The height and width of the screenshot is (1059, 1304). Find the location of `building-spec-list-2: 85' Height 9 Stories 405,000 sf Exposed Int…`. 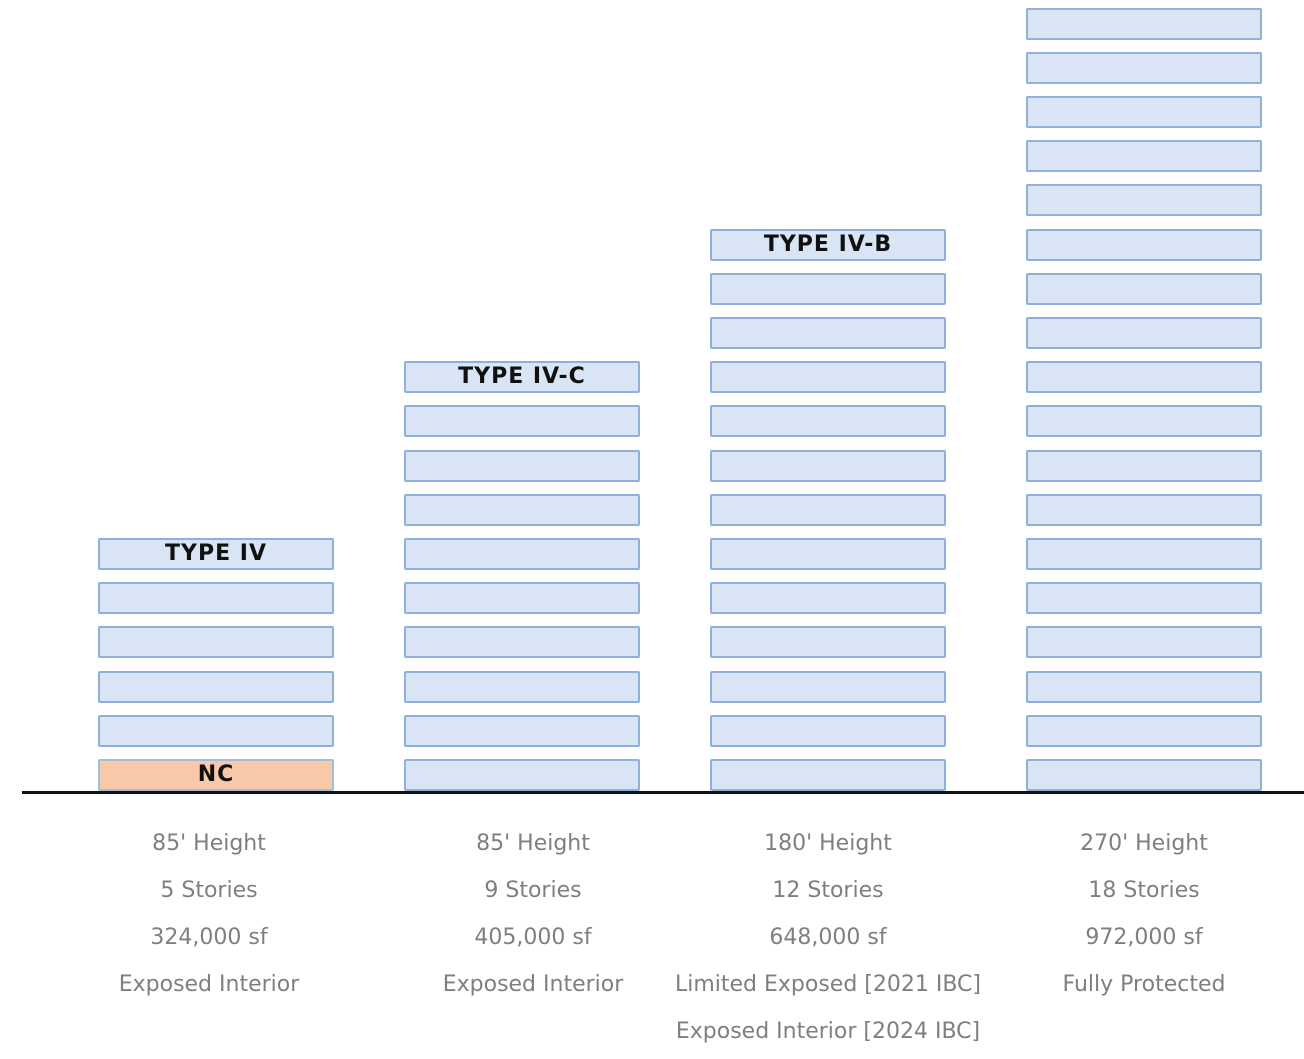

building-spec-list-2: 85' Height 9 Stories 405,000 sf Exposed Int… is located at coordinates (533, 918).